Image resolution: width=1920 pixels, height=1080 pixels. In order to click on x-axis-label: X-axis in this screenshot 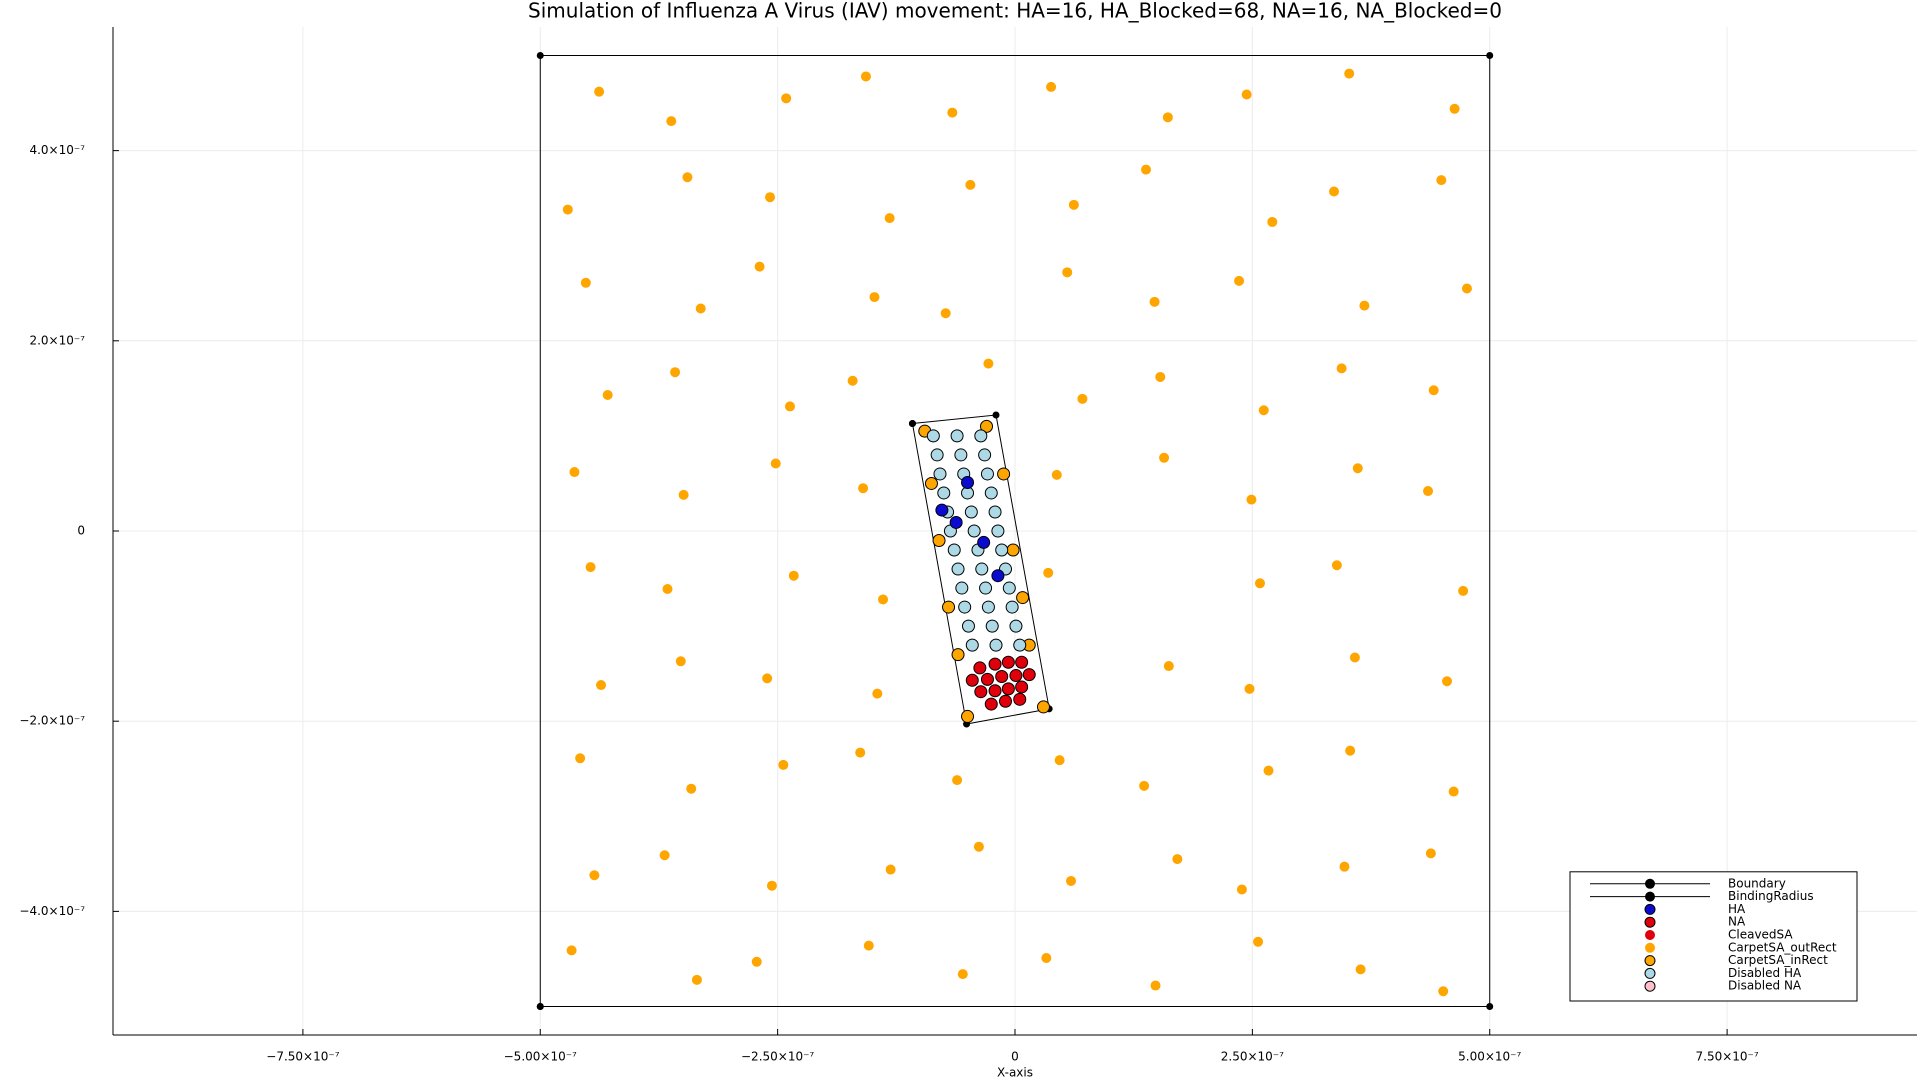, I will do `click(1015, 1073)`.